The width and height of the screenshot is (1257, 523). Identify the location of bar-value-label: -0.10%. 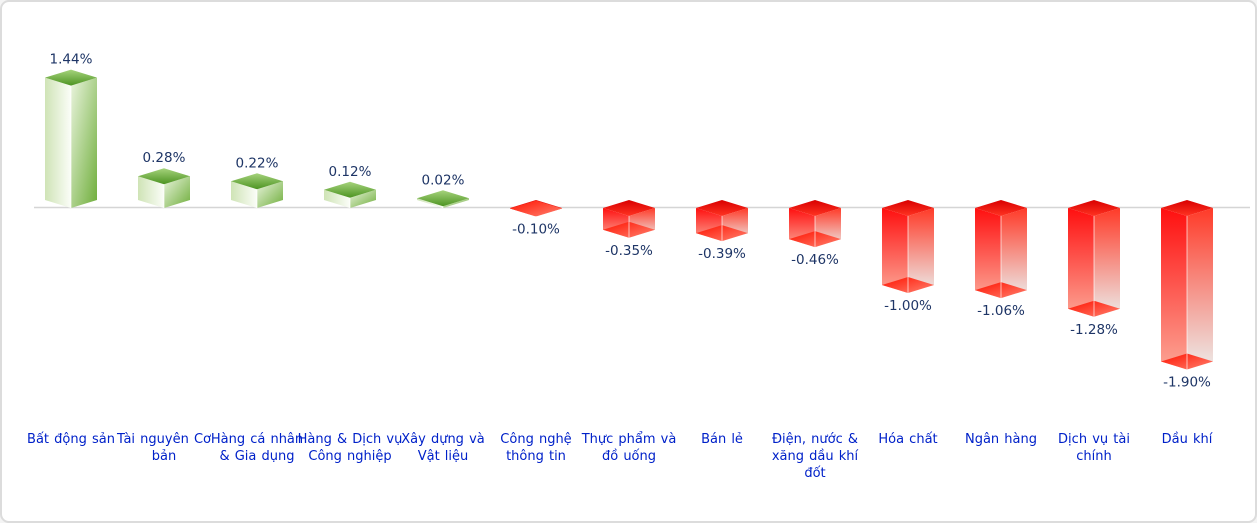
(536, 230).